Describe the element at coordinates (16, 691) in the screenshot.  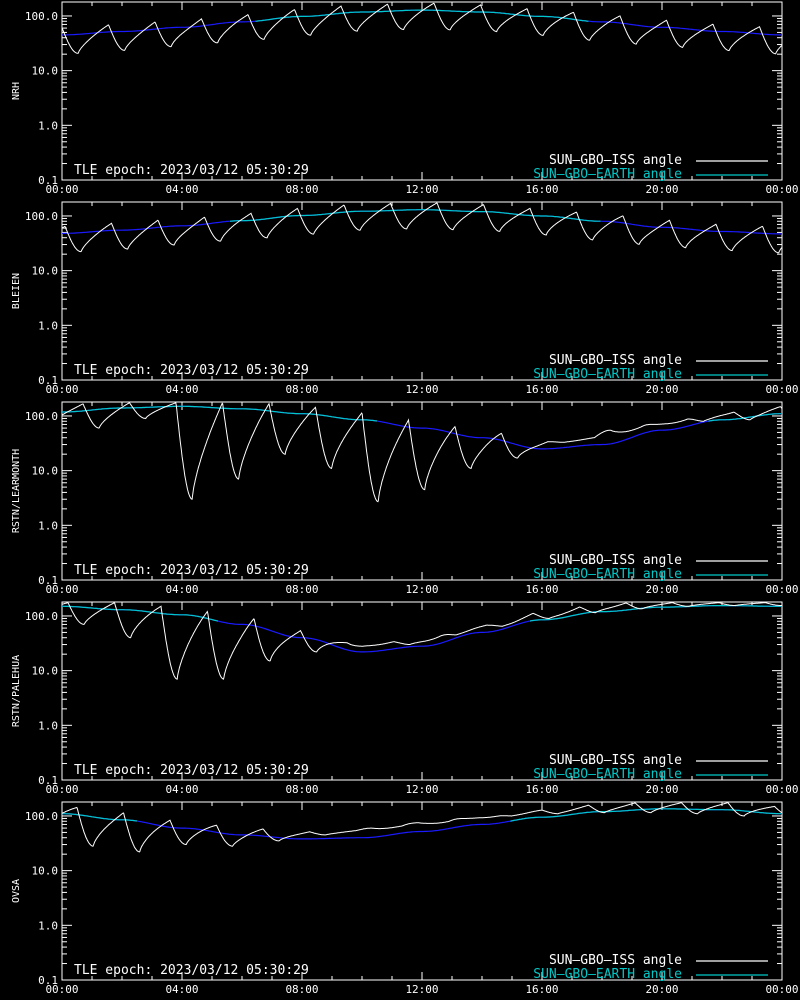
I see `y-axis-label: RSTN/PALEHUA` at that location.